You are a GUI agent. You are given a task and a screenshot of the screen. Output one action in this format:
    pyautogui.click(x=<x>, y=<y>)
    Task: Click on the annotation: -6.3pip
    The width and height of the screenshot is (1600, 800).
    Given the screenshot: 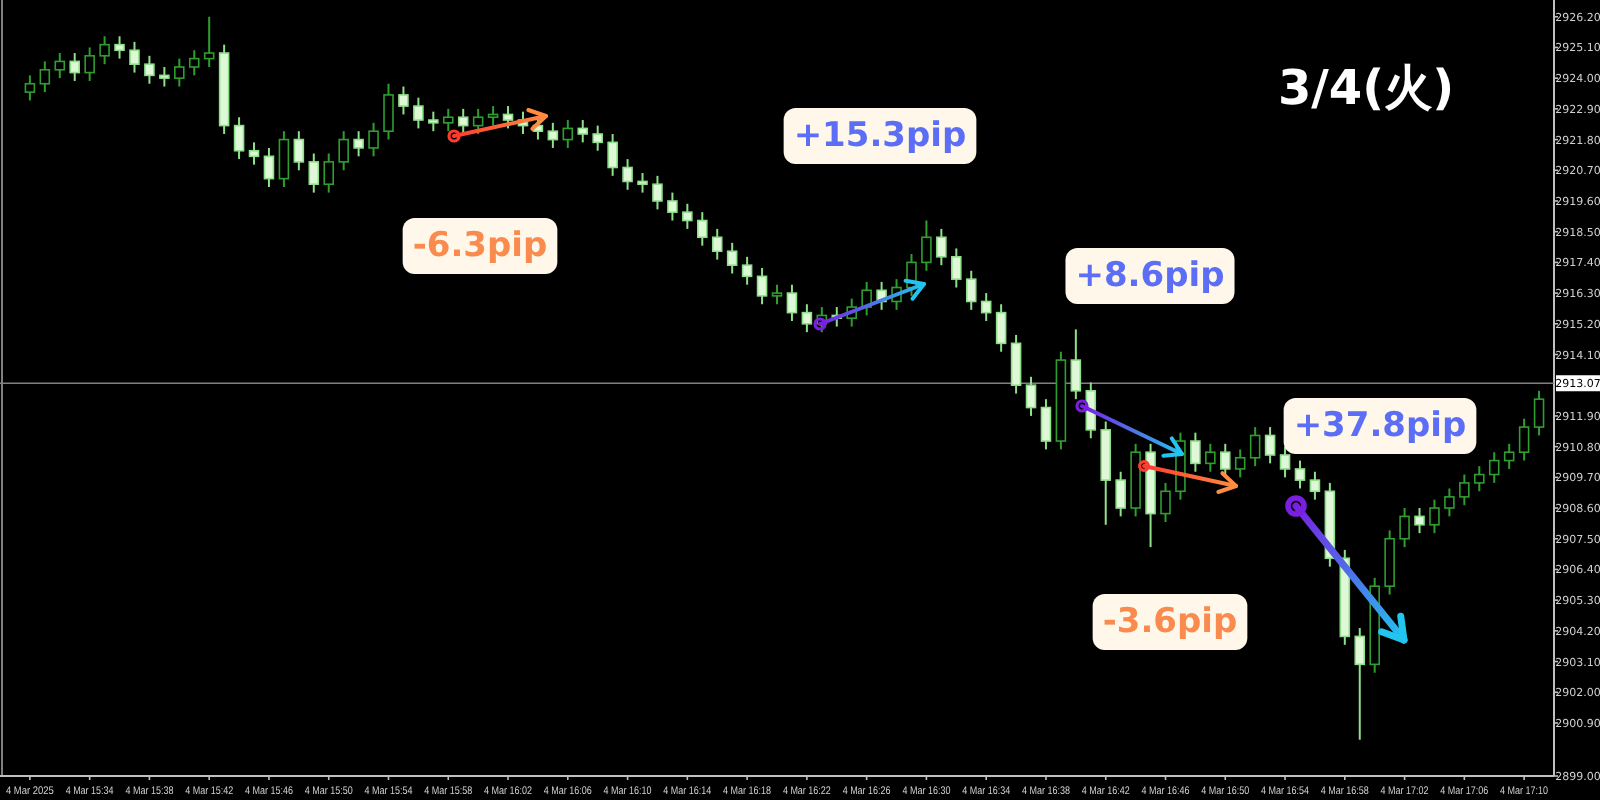 What is the action you would take?
    pyautogui.click(x=480, y=246)
    